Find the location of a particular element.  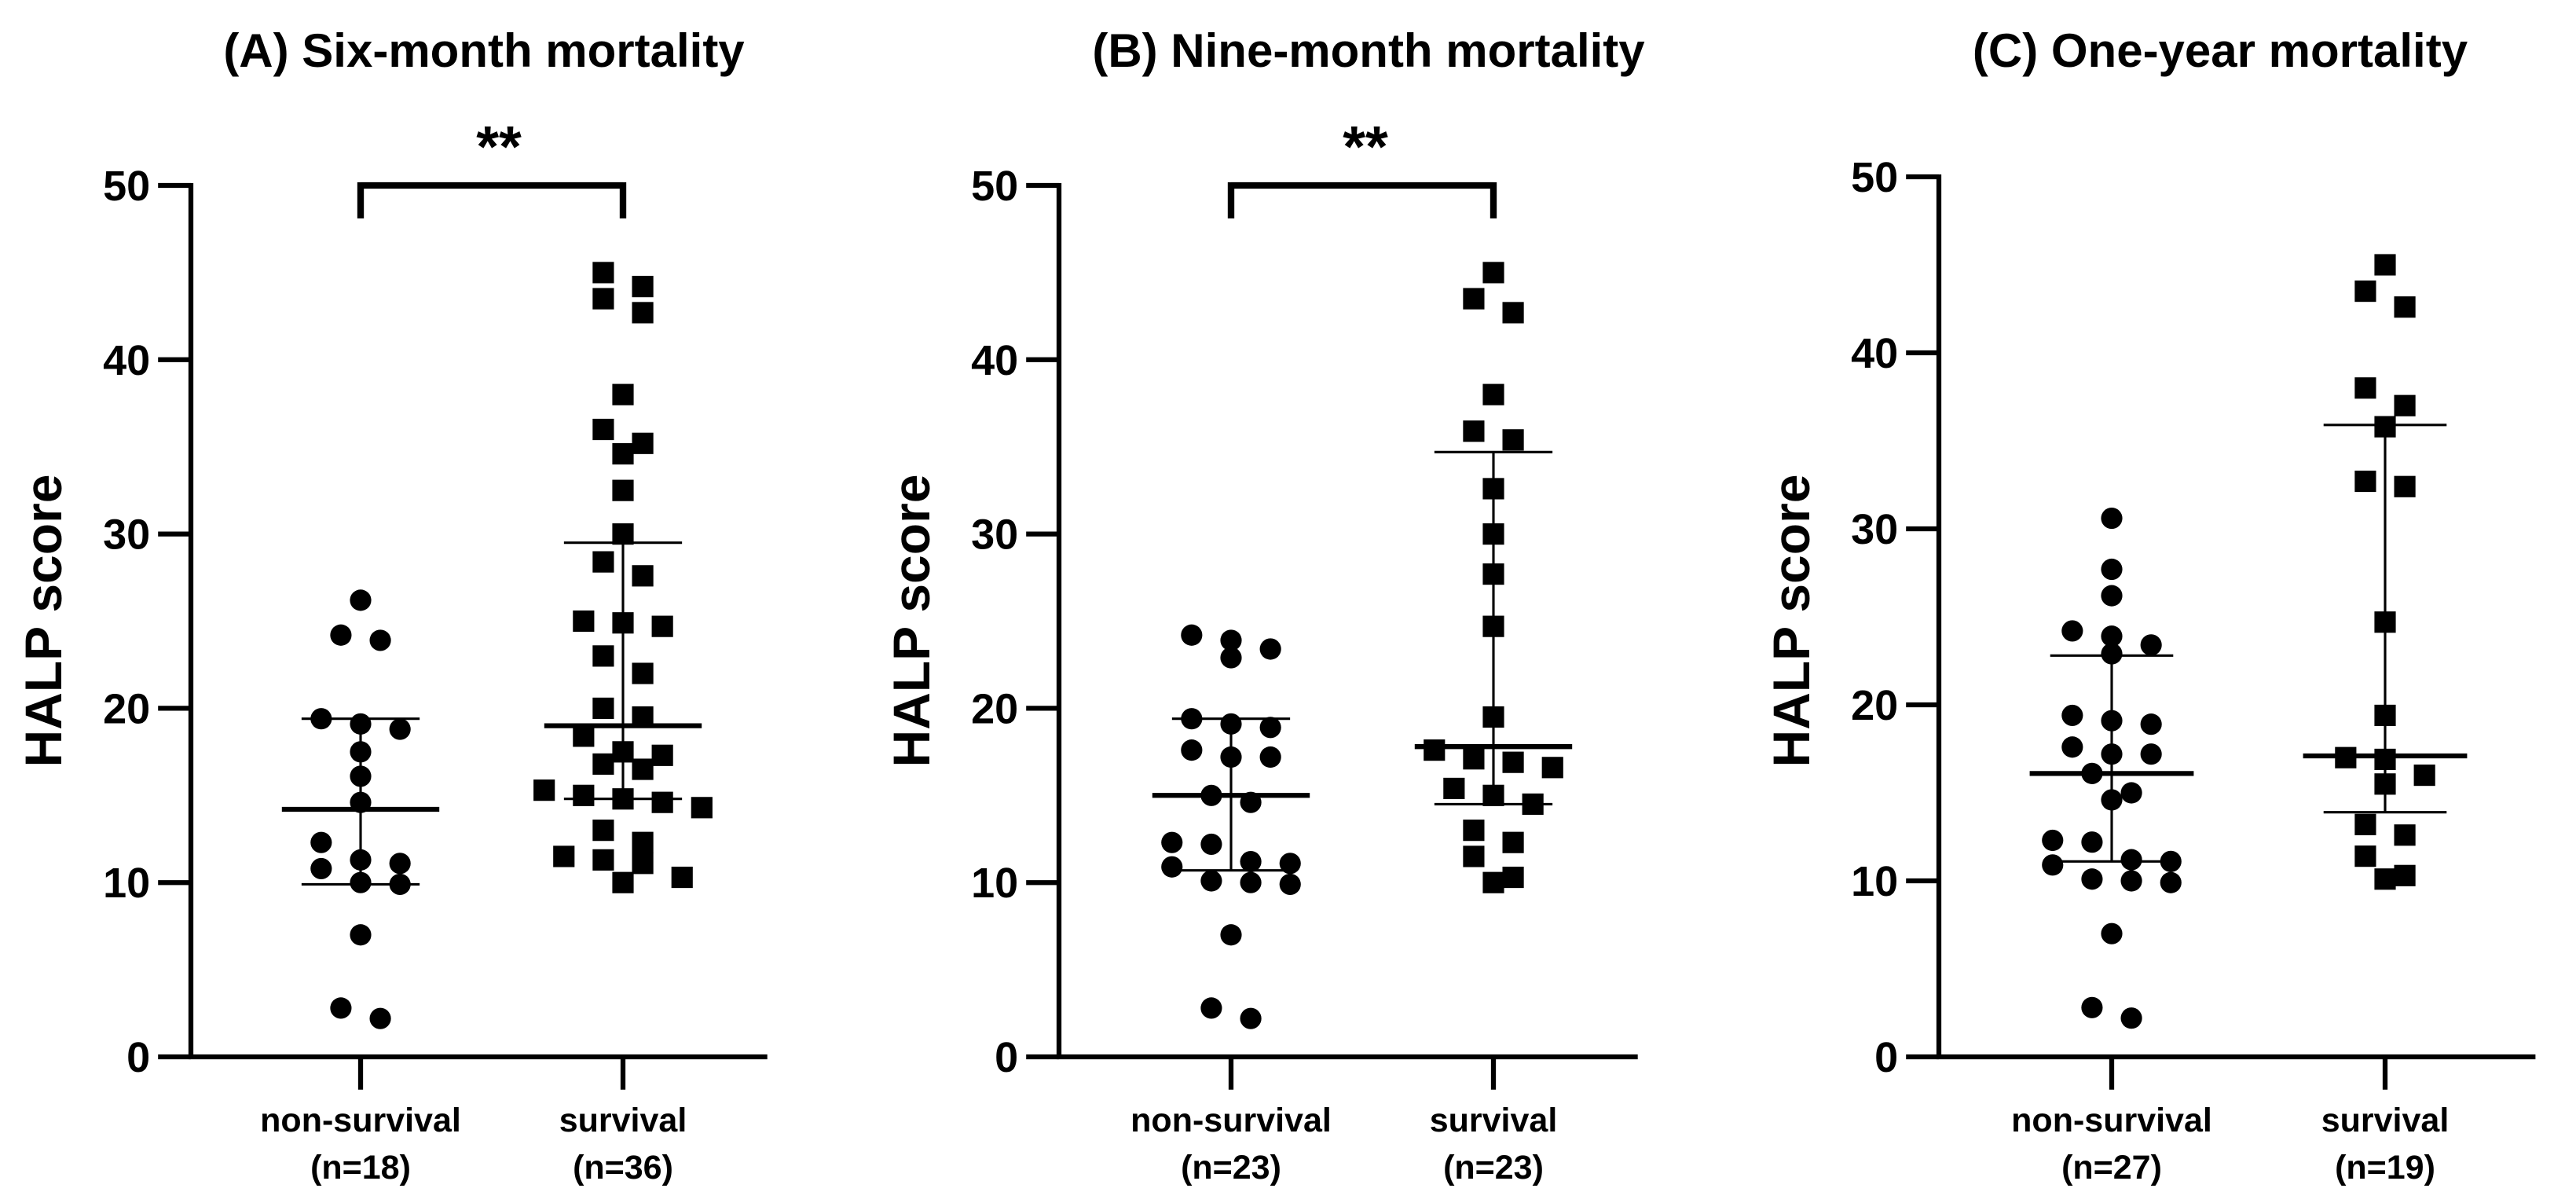

panel-b-y-axis-label: HALP score is located at coordinates (911, 621).